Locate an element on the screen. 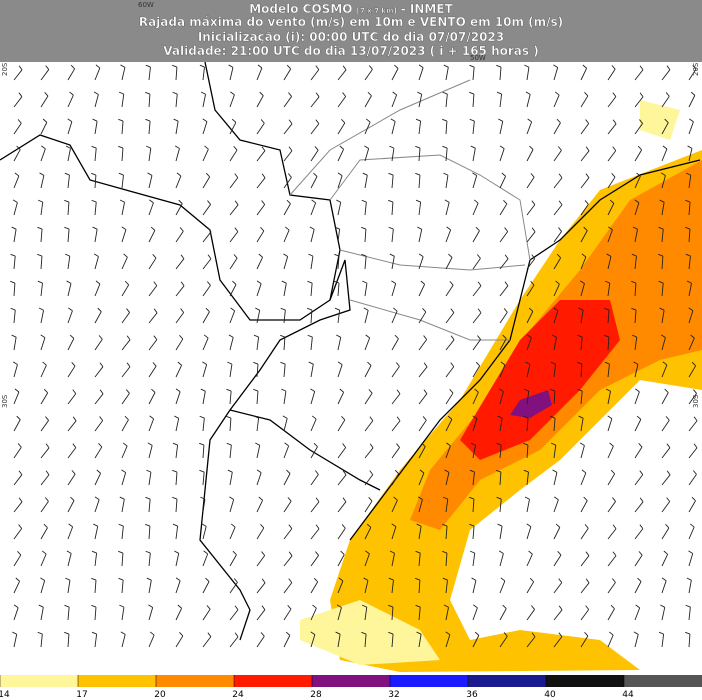 Image resolution: width=702 pixels, height=700 pixels. header-band is located at coordinates (351, 31).